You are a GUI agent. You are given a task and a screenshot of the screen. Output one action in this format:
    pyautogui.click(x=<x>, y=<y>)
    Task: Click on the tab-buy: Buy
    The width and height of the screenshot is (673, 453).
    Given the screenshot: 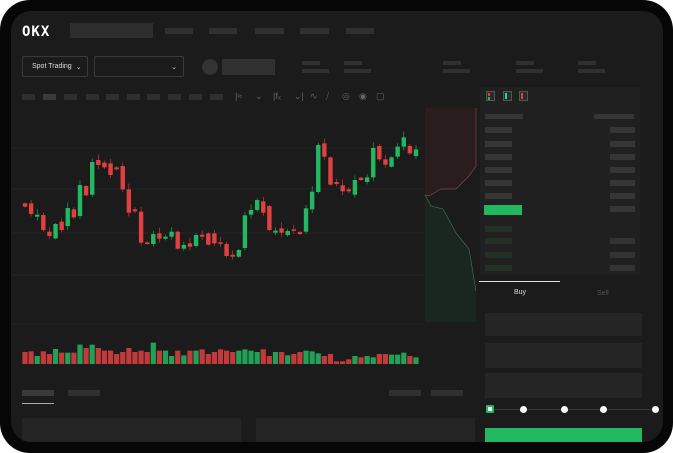 What is the action you would take?
    pyautogui.click(x=520, y=292)
    